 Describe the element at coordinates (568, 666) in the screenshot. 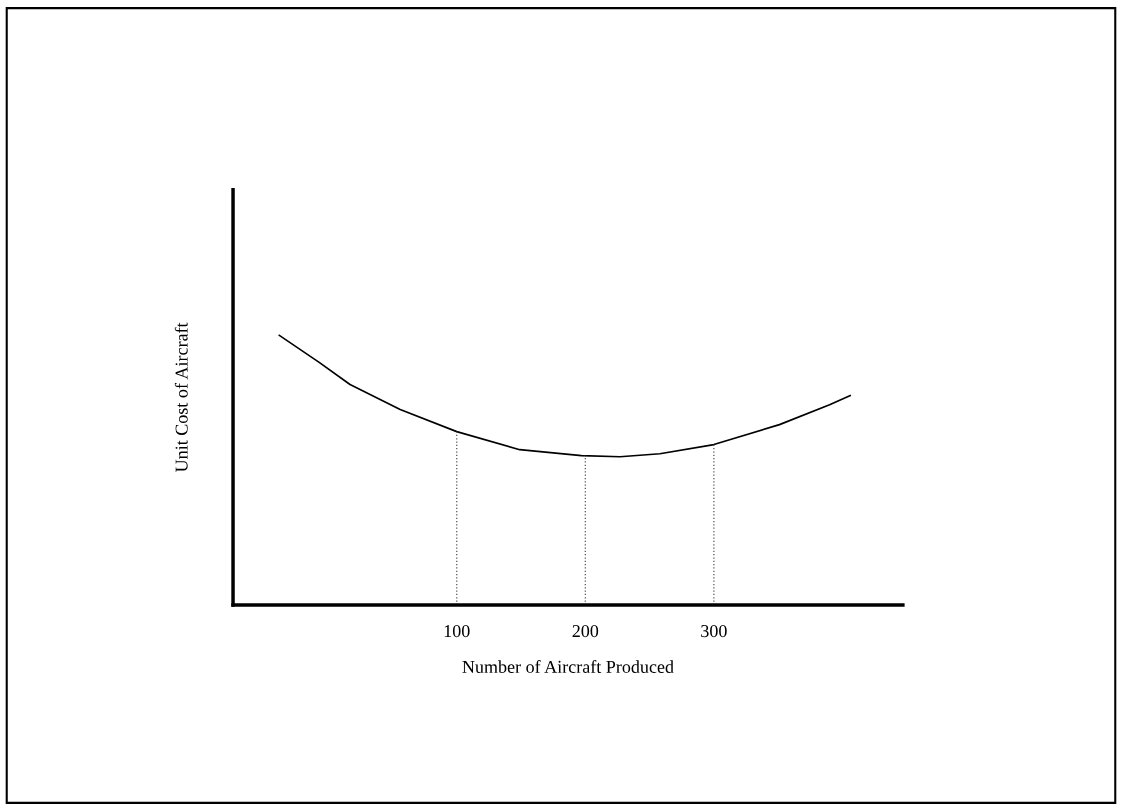

I see `x-axis-title: Number of Aircraft Produced` at that location.